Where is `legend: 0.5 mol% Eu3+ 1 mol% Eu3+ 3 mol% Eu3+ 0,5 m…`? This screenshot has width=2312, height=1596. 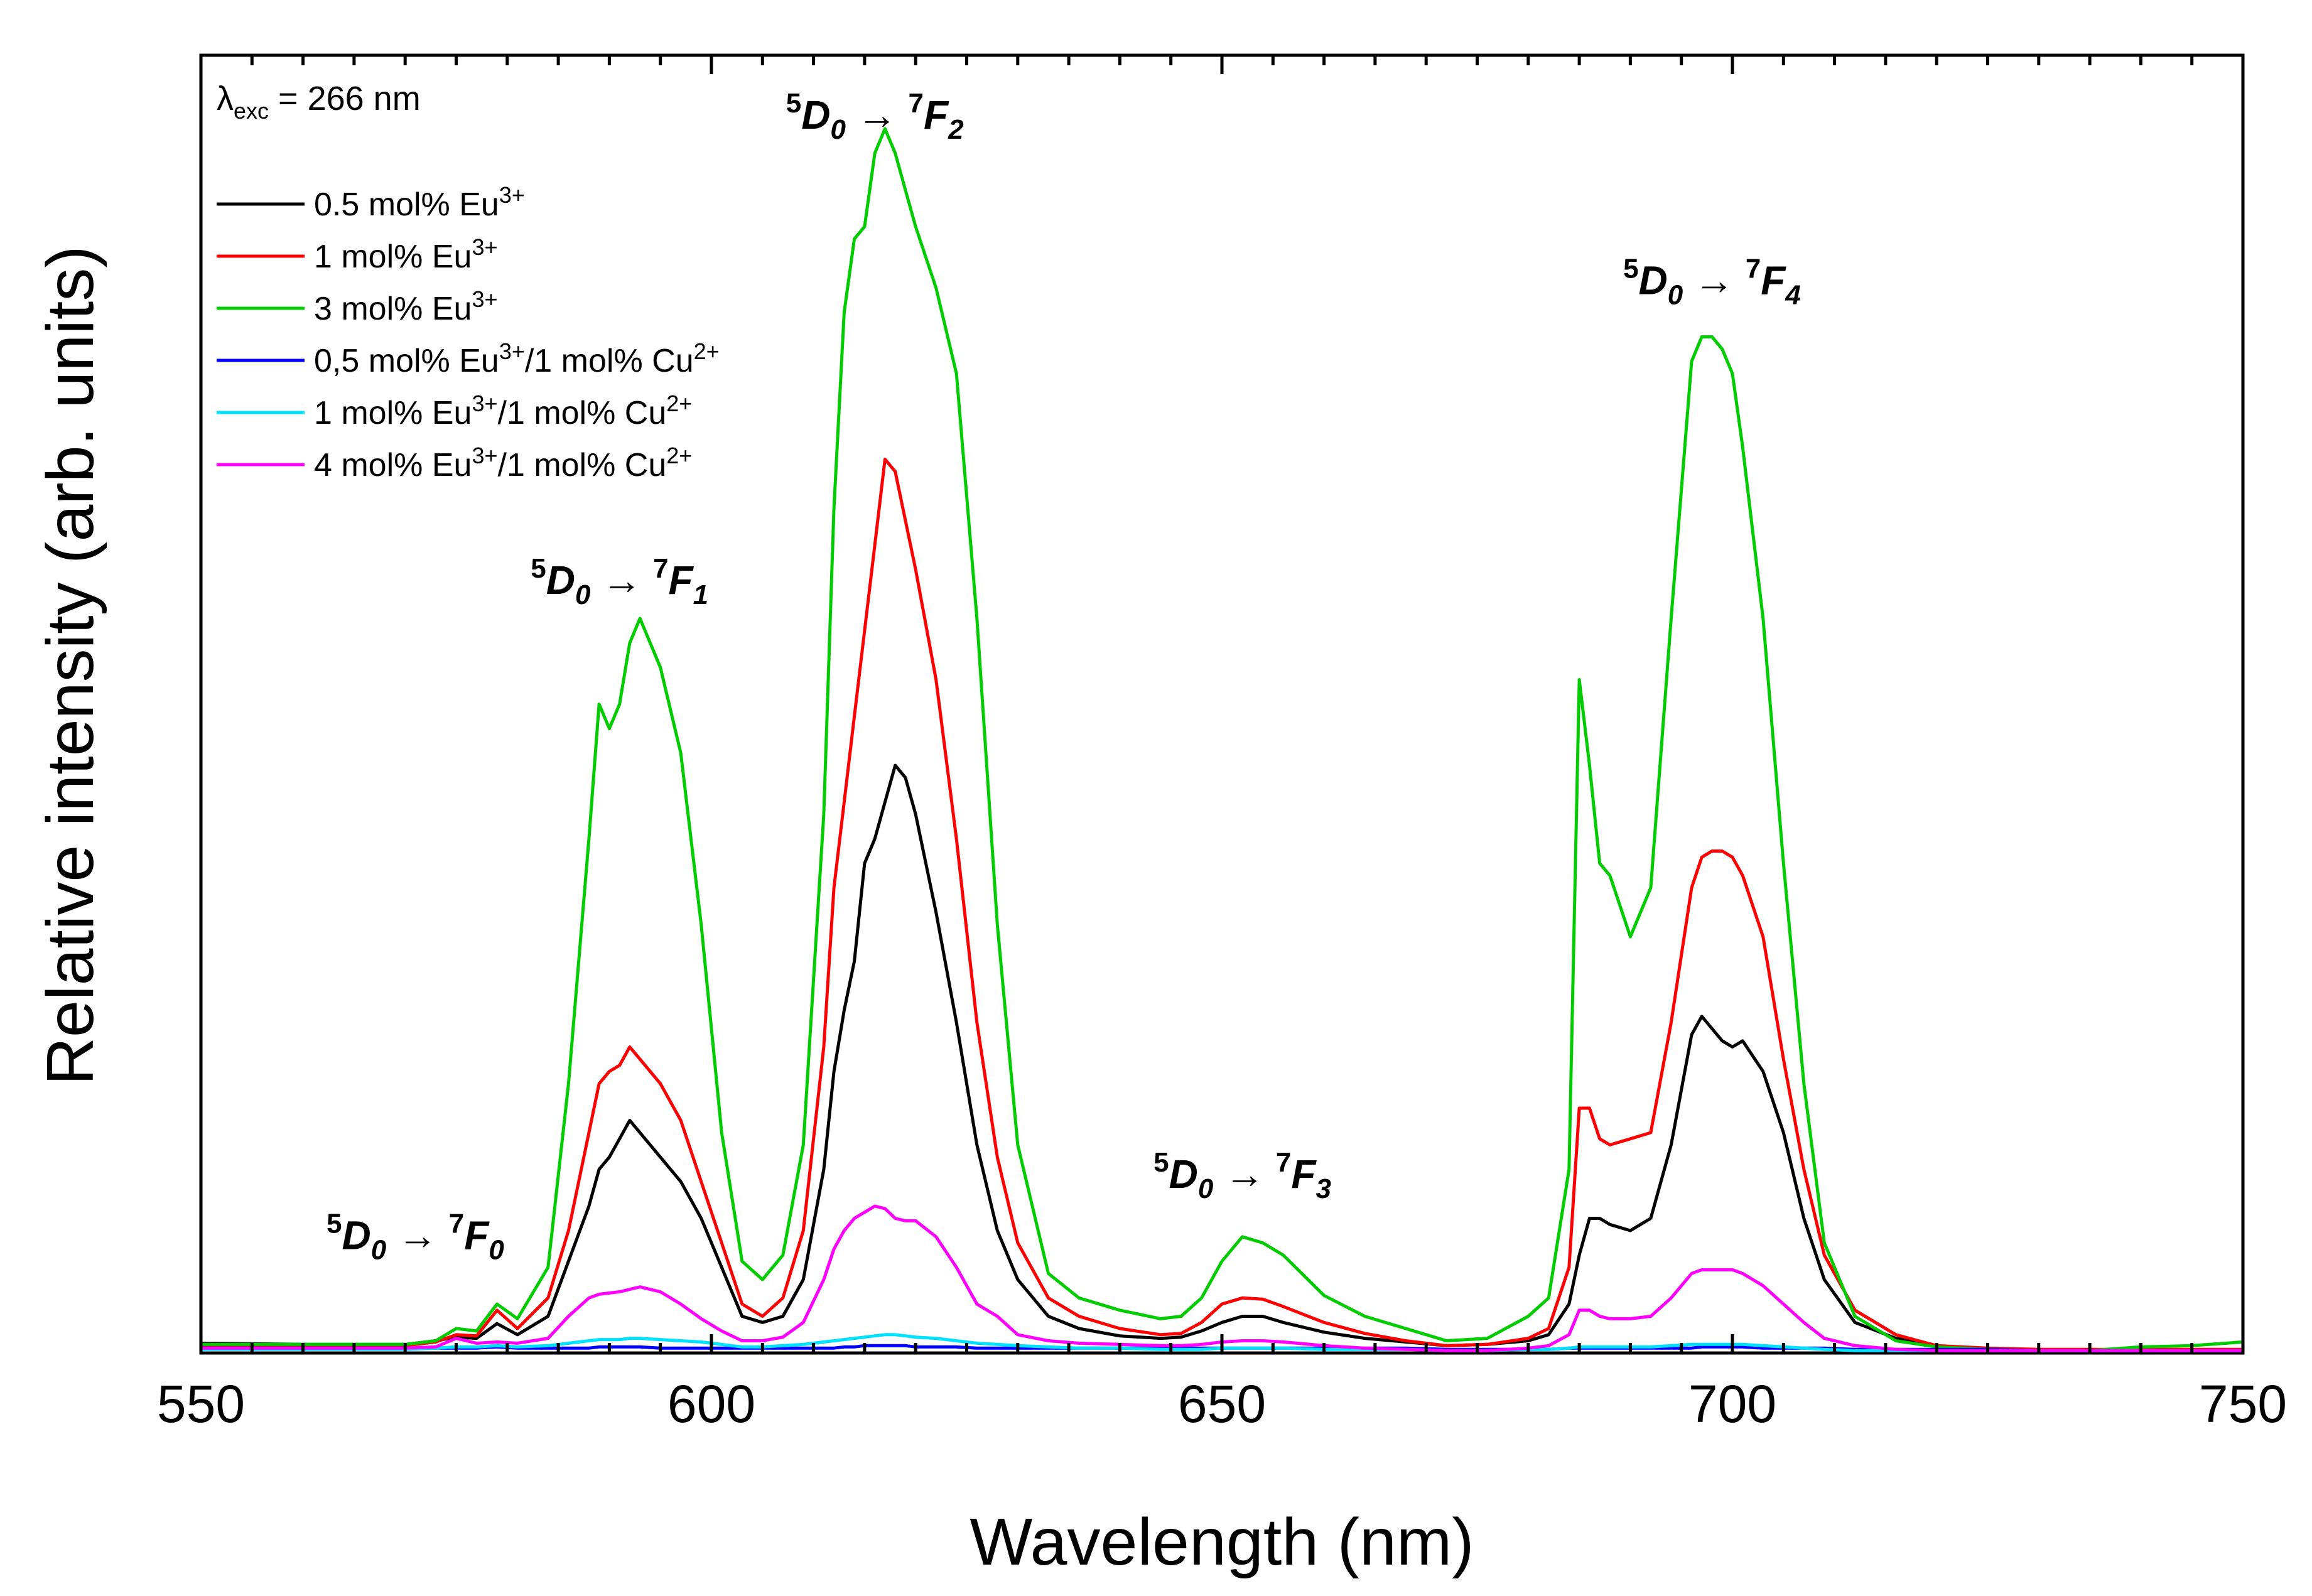
legend: 0.5 mol% Eu3+ 1 mol% Eu3+ 3 mol% Eu3+ 0,5 m… is located at coordinates (468, 332).